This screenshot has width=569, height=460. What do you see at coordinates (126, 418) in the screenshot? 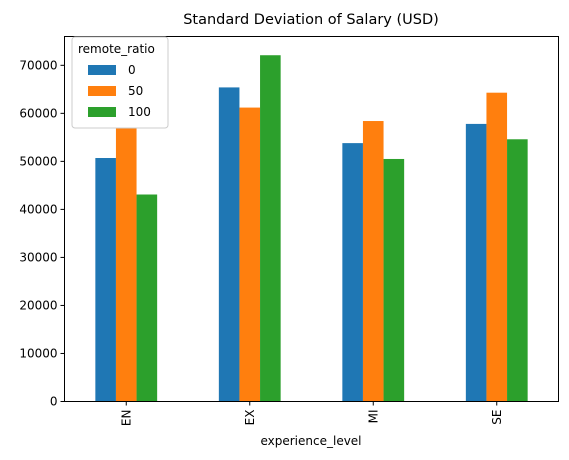
I see `x-tick-label: EN` at bounding box center [126, 418].